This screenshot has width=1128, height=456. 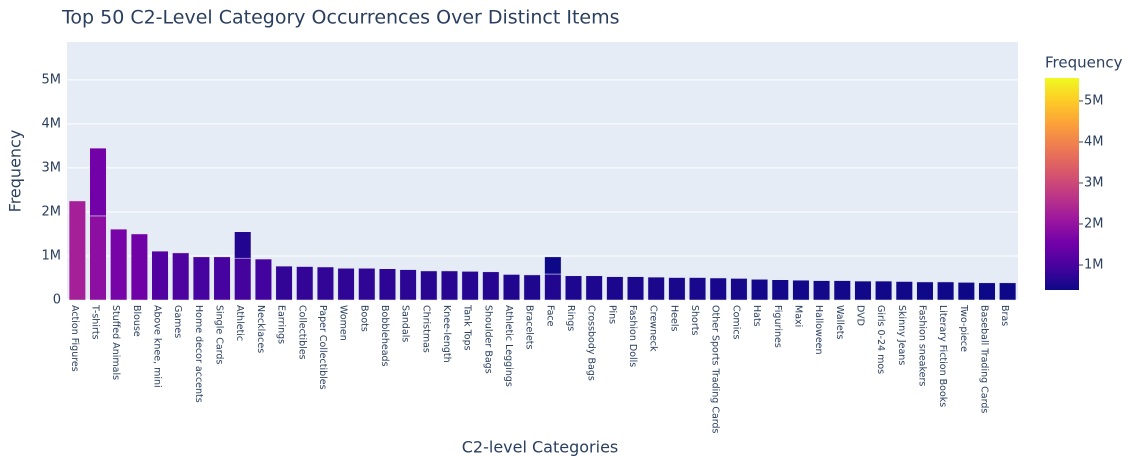 What do you see at coordinates (52, 79) in the screenshot?
I see `y-tick-label: 5M` at bounding box center [52, 79].